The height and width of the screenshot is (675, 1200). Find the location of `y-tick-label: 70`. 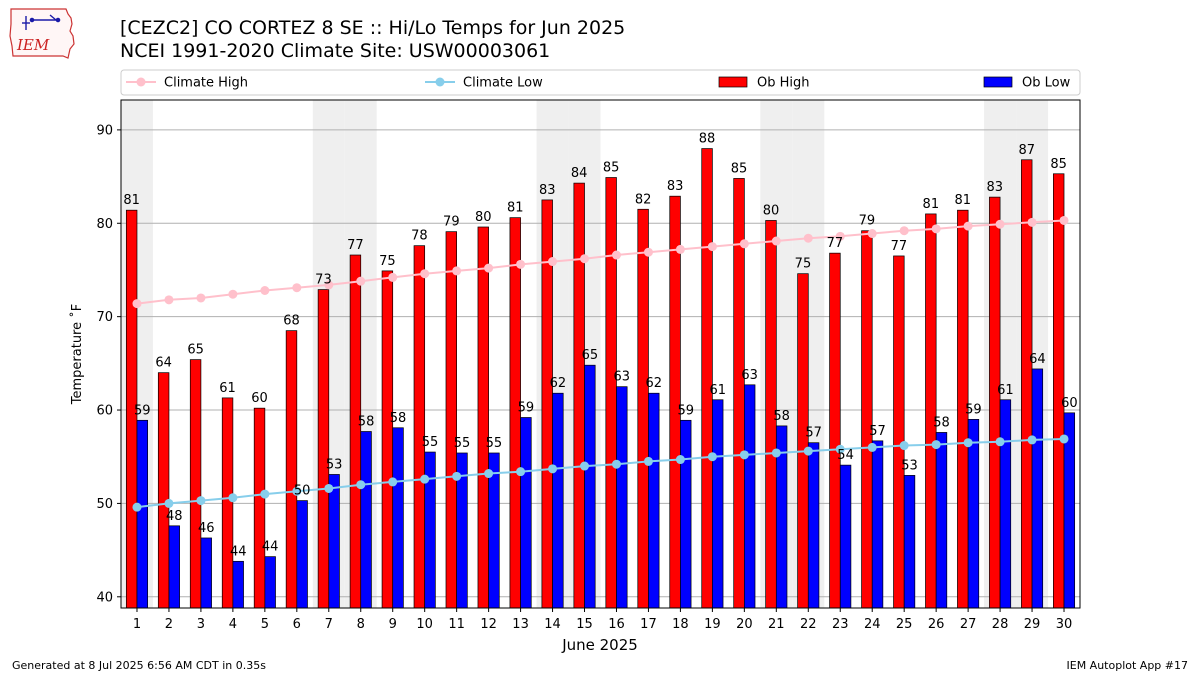

y-tick-label: 70 is located at coordinates (104, 317).